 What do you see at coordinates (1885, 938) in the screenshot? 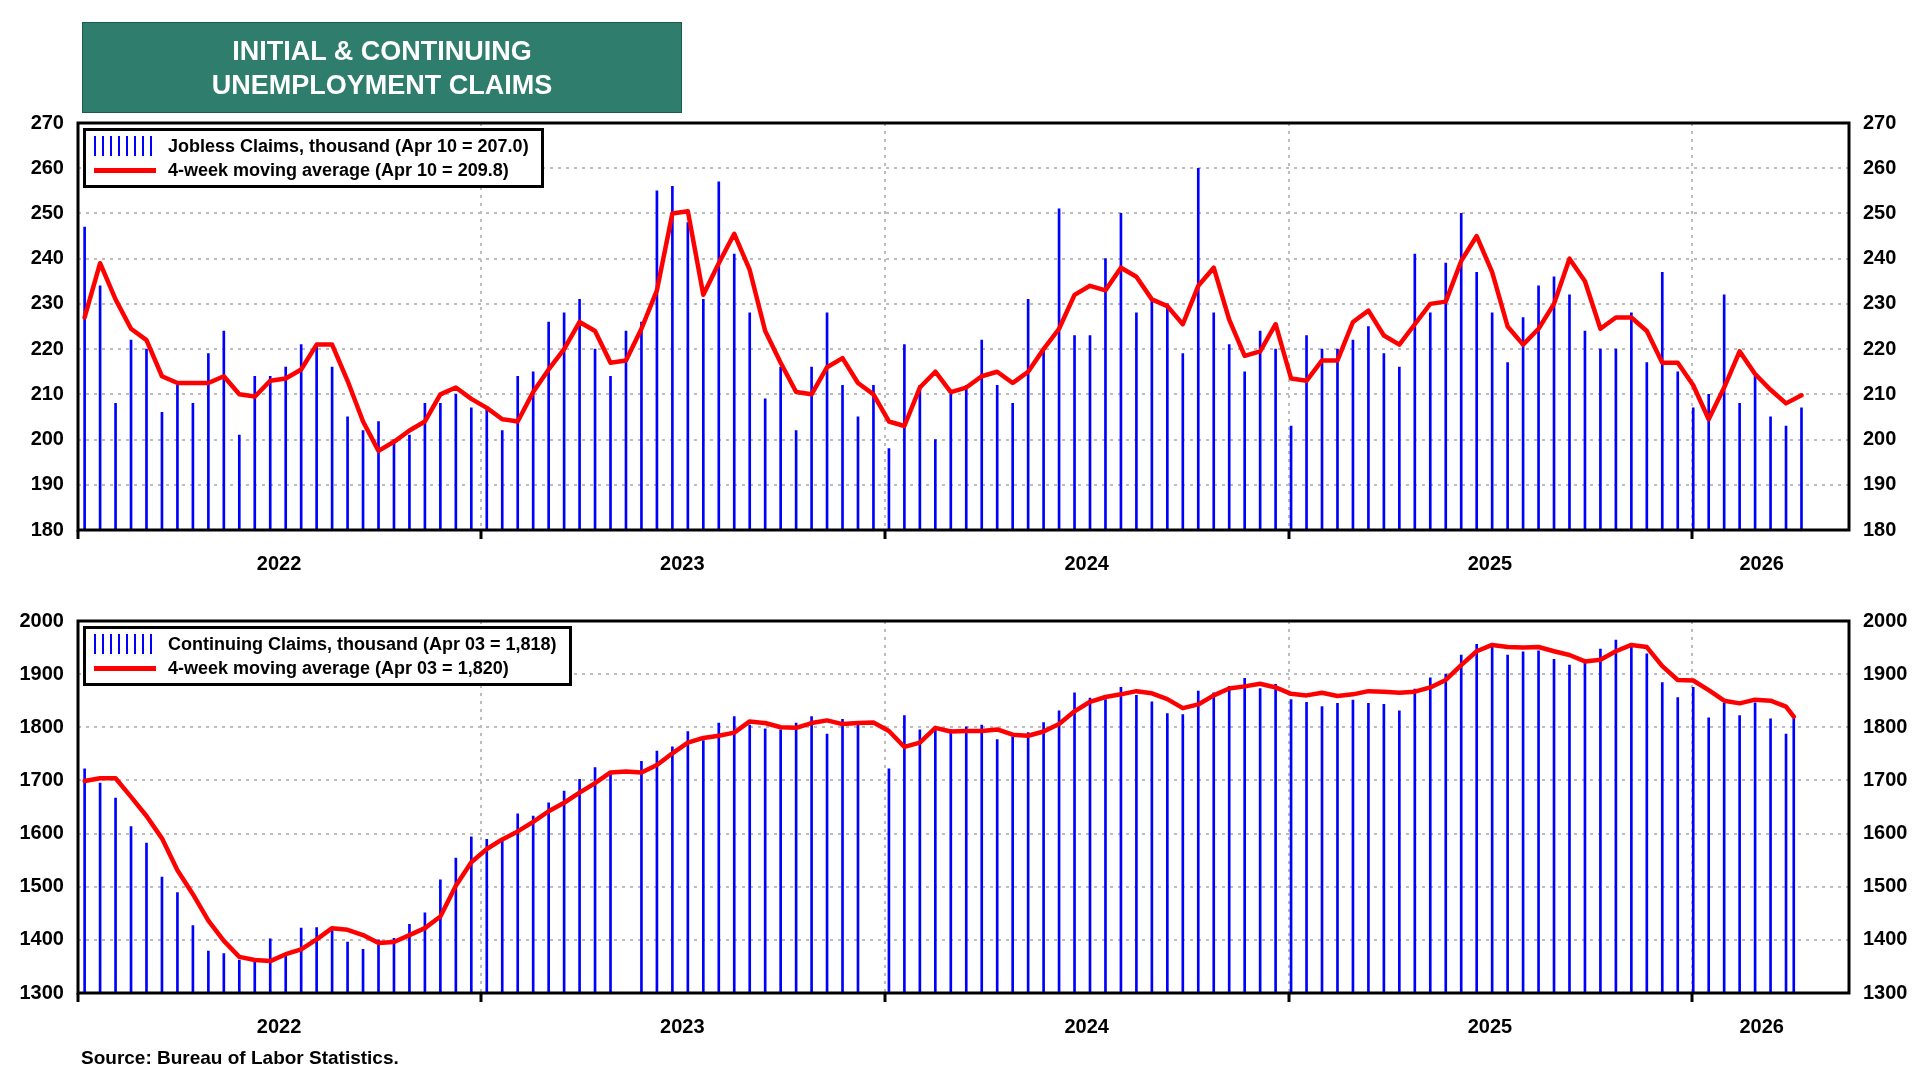
I see `y2-tick-label: 1400` at bounding box center [1885, 938].